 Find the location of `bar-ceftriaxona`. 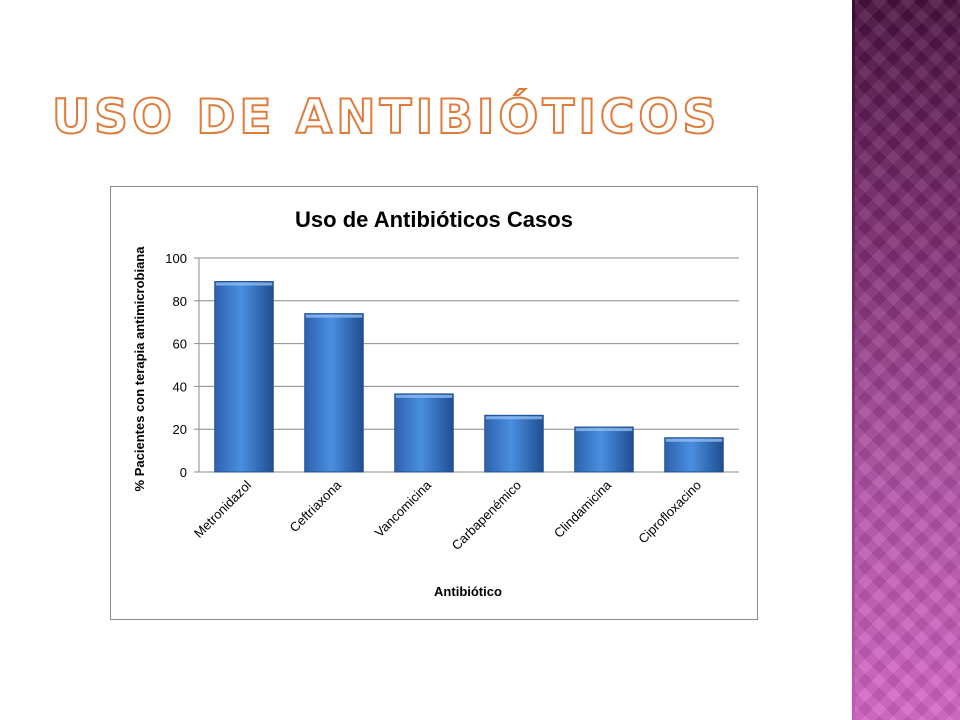

bar-ceftriaxona is located at coordinates (334, 393).